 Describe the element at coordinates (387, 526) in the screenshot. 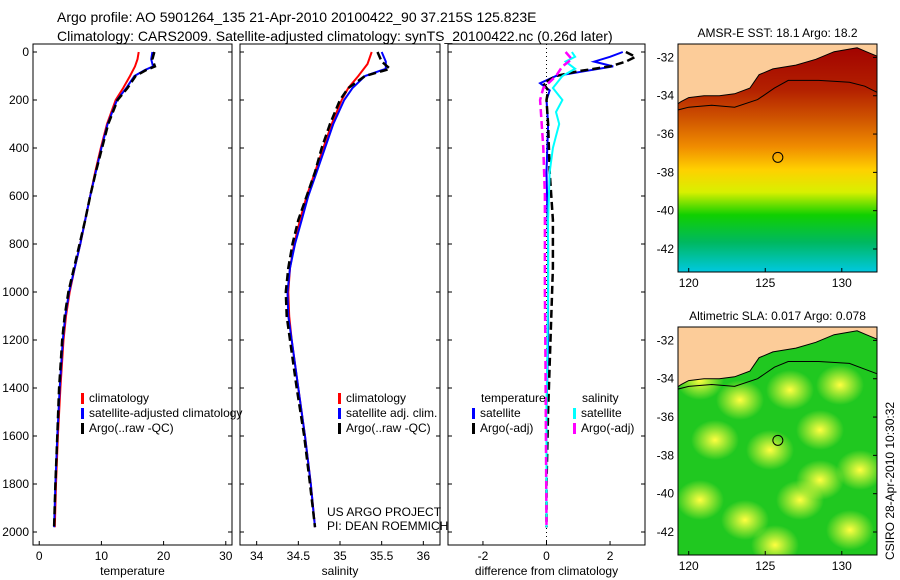

I see `annotation-pi: PI: DEAN ROEMMICH` at that location.